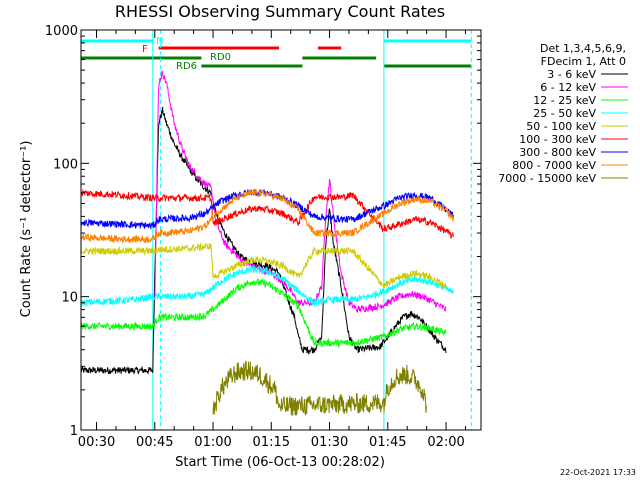 The width and height of the screenshot is (640, 480). What do you see at coordinates (186, 66) in the screenshot?
I see `annotation-rd6: RD6` at bounding box center [186, 66].